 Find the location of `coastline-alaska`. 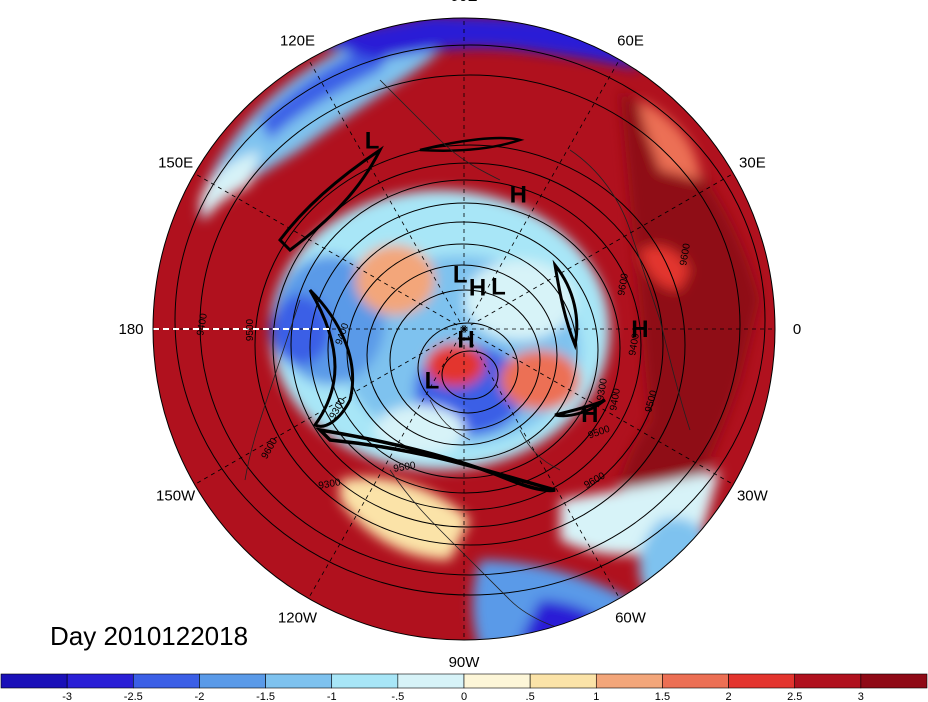

coastline-alaska is located at coordinates (272, 390).